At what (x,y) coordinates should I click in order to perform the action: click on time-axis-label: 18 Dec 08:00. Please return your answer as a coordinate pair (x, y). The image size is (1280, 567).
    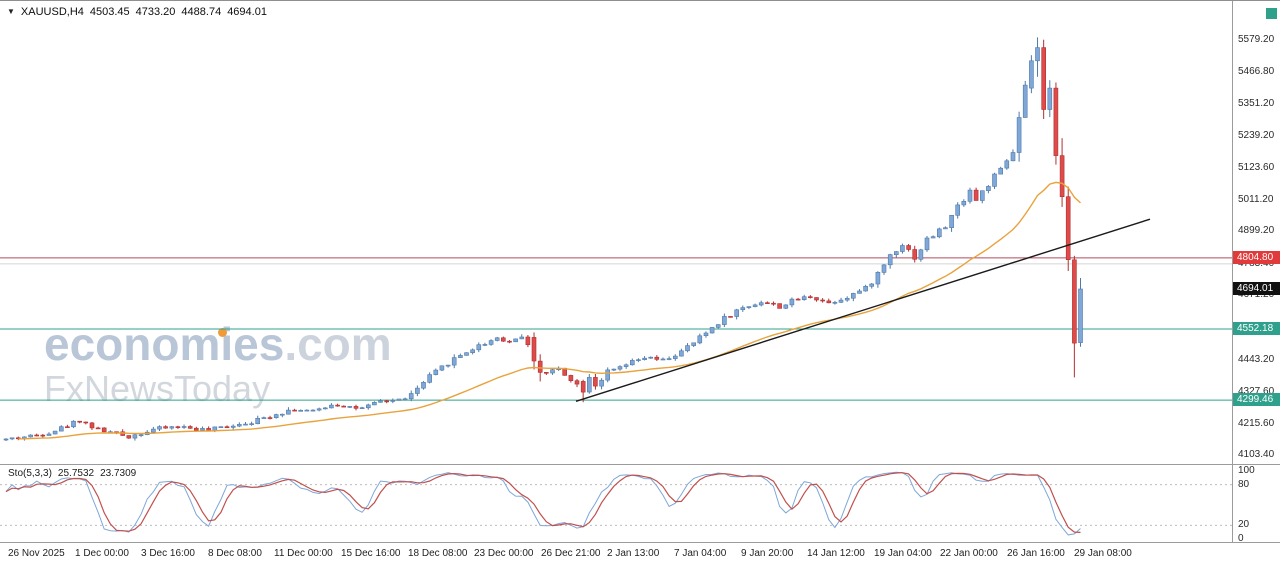
    Looking at the image, I should click on (438, 553).